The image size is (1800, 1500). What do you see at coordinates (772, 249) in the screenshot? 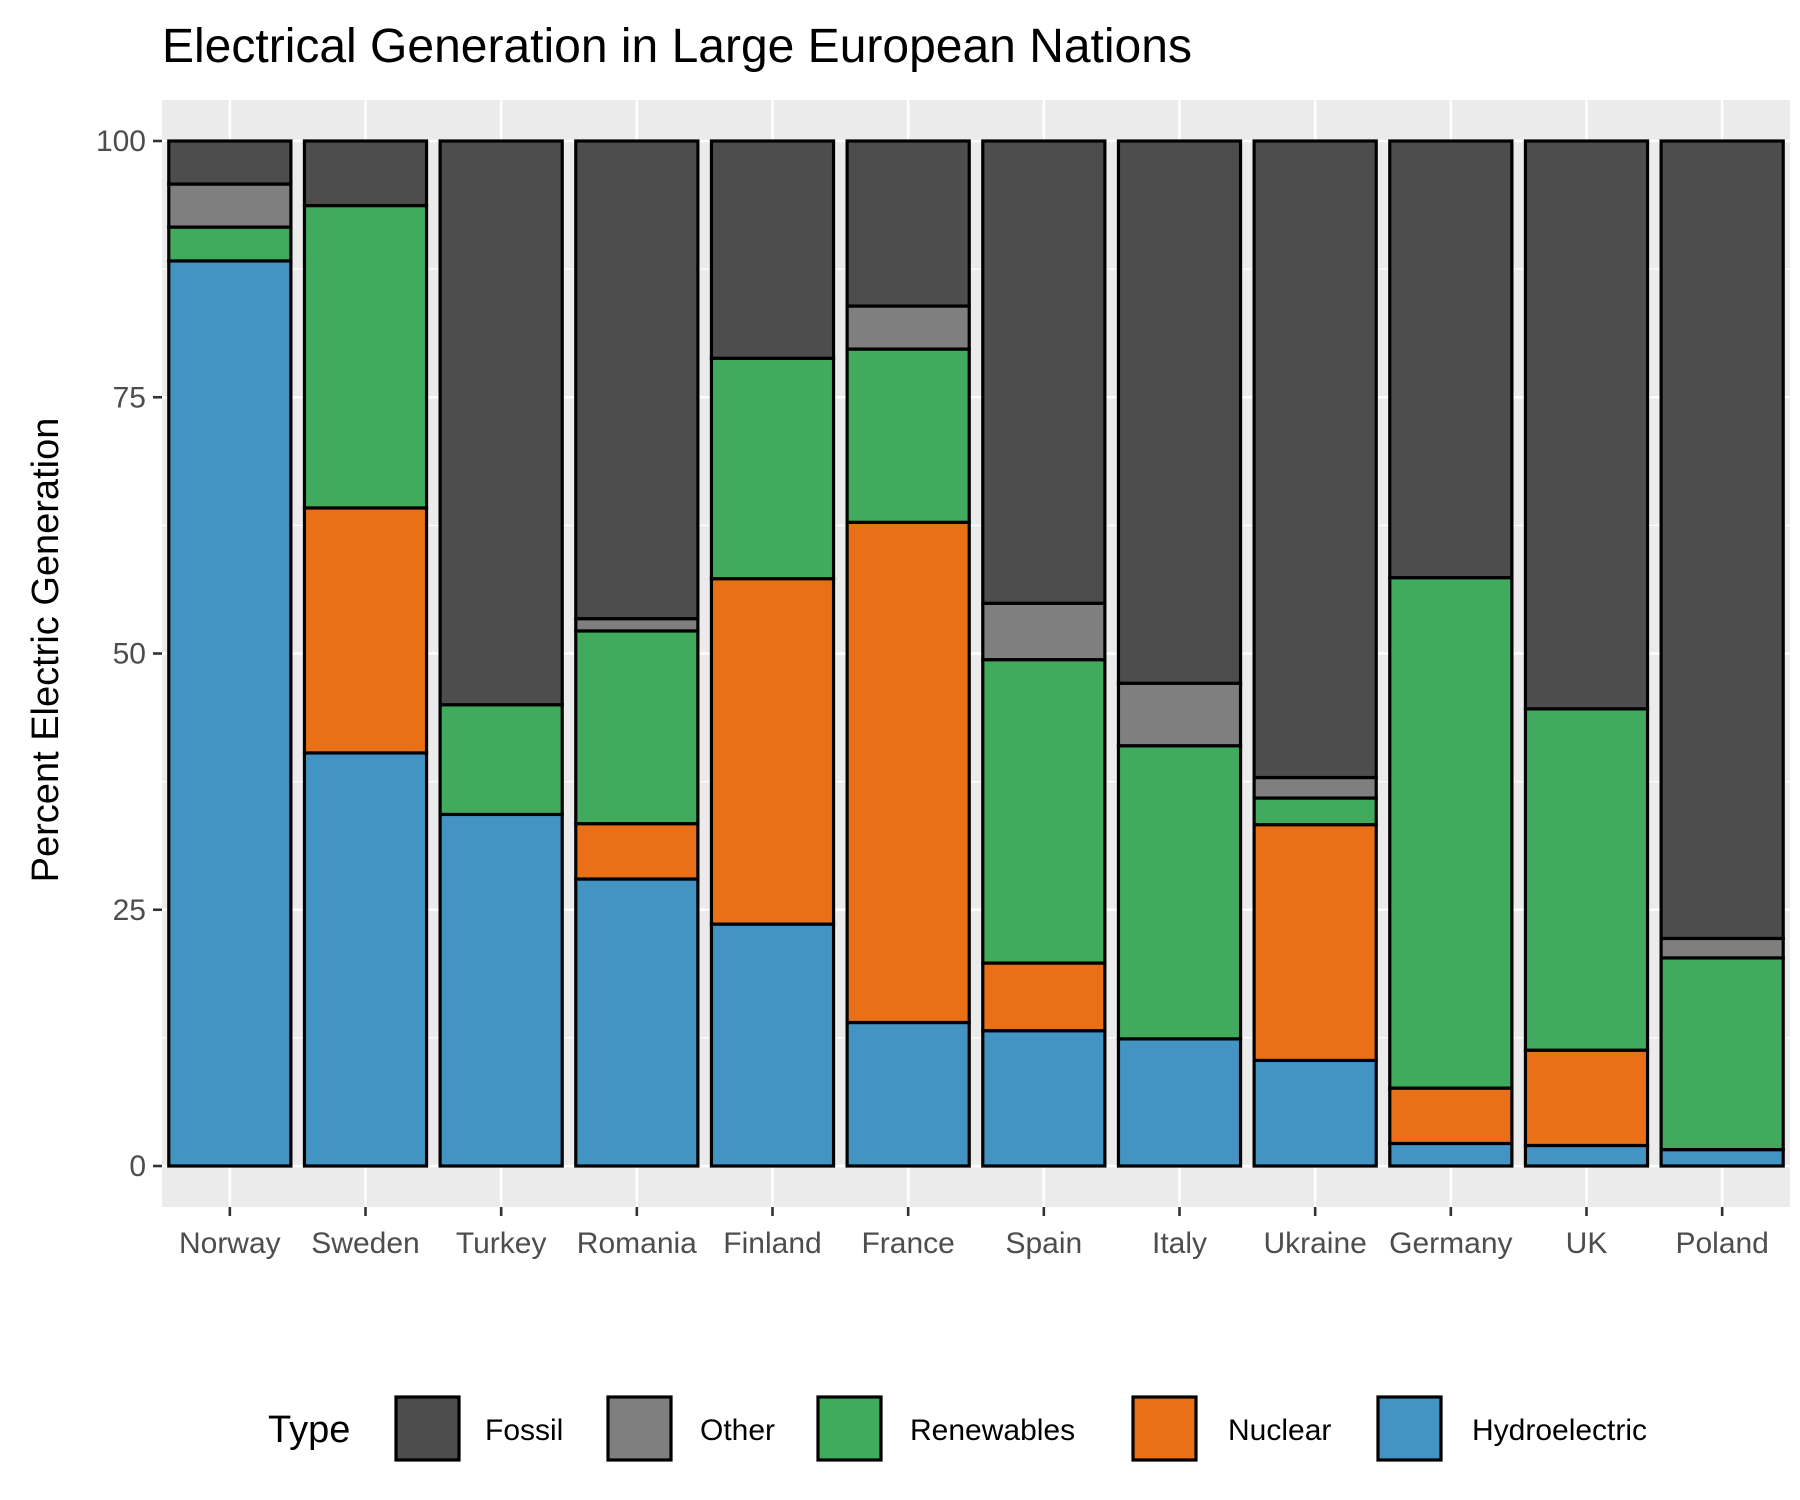
I see `bar-finland-fossil` at bounding box center [772, 249].